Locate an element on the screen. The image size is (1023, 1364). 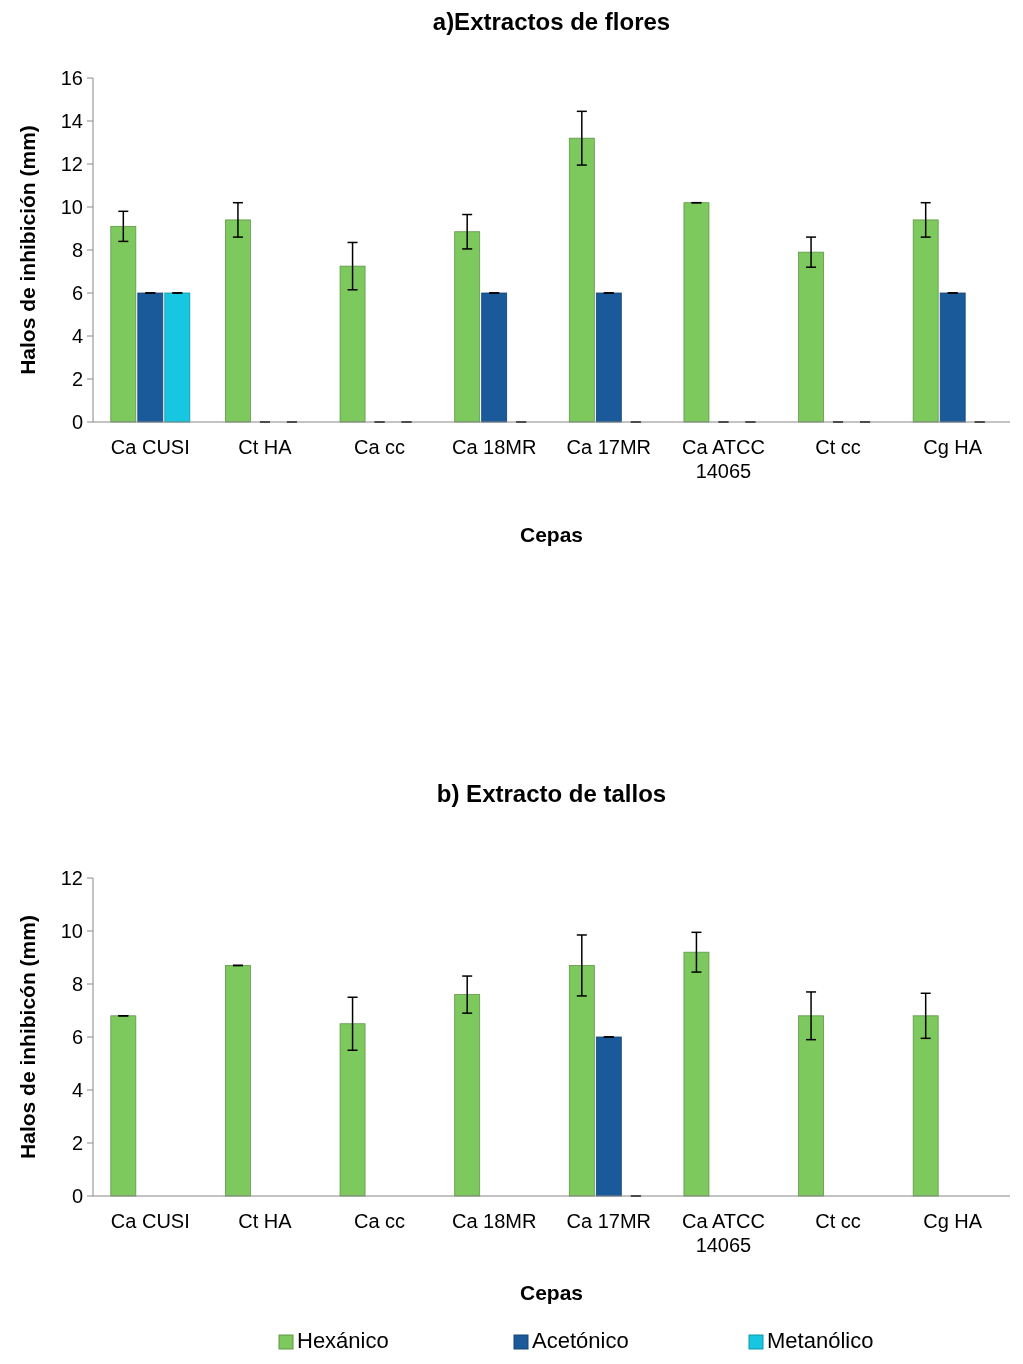
y-axis-title: Halos de inhibicón (mm) is located at coordinates (27, 1037).